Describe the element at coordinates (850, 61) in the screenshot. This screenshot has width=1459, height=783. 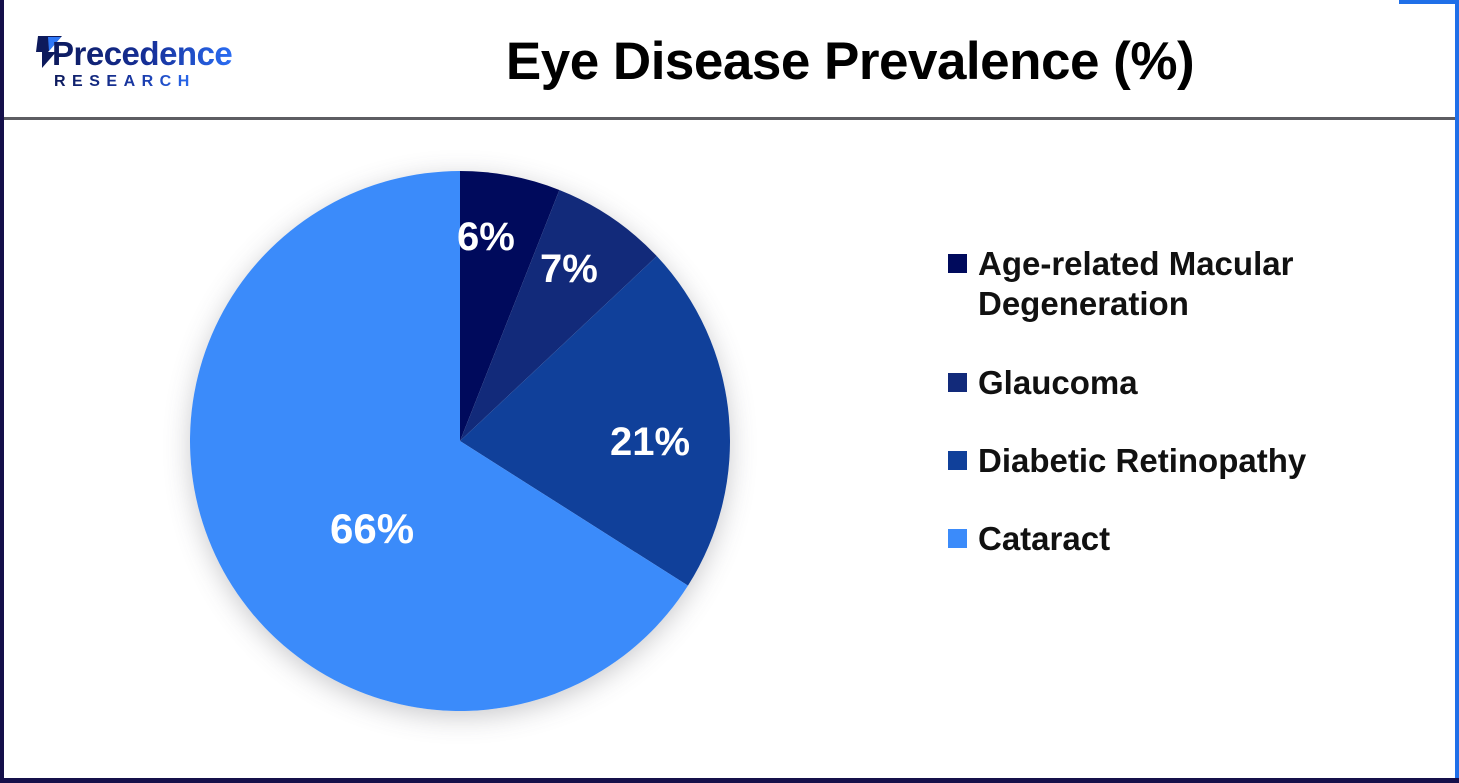
I see `page-title: Eye Disease Prevalence (%)` at that location.